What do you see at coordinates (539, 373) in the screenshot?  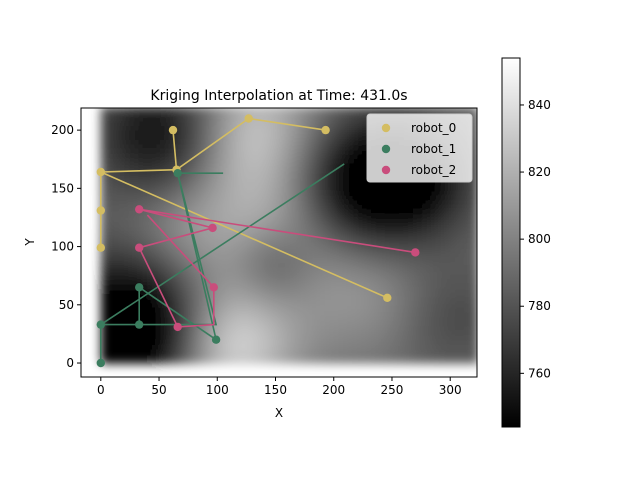 I see `colorbar-tick-label: 760` at bounding box center [539, 373].